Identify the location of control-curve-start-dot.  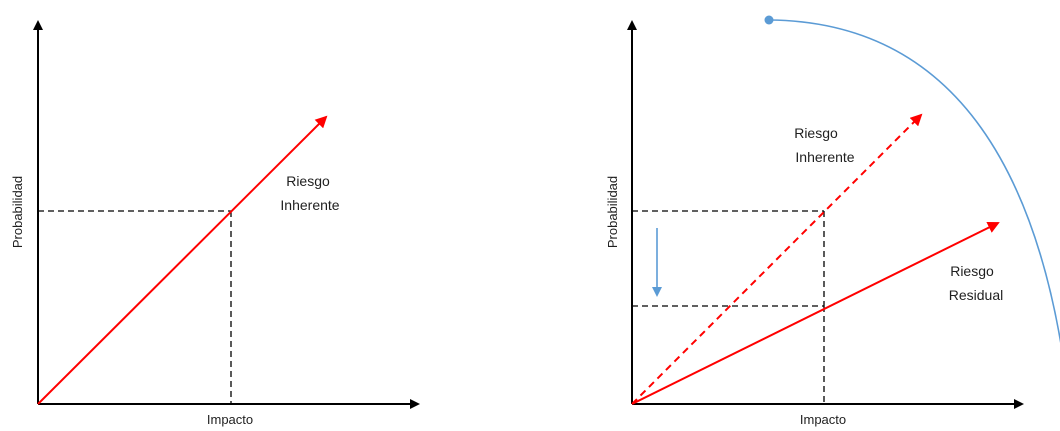
(769, 20).